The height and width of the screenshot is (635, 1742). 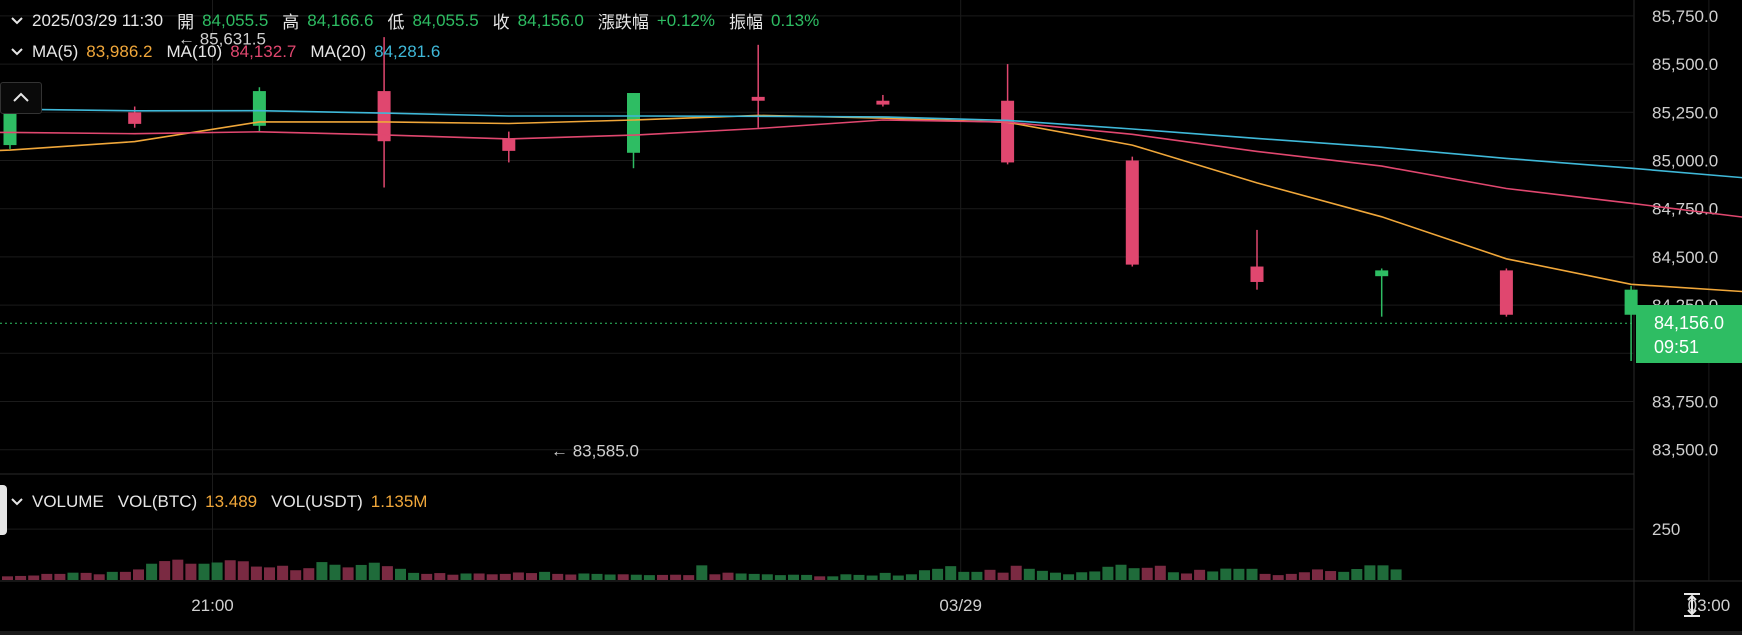 I want to click on collapse-button, so click(x=21, y=98).